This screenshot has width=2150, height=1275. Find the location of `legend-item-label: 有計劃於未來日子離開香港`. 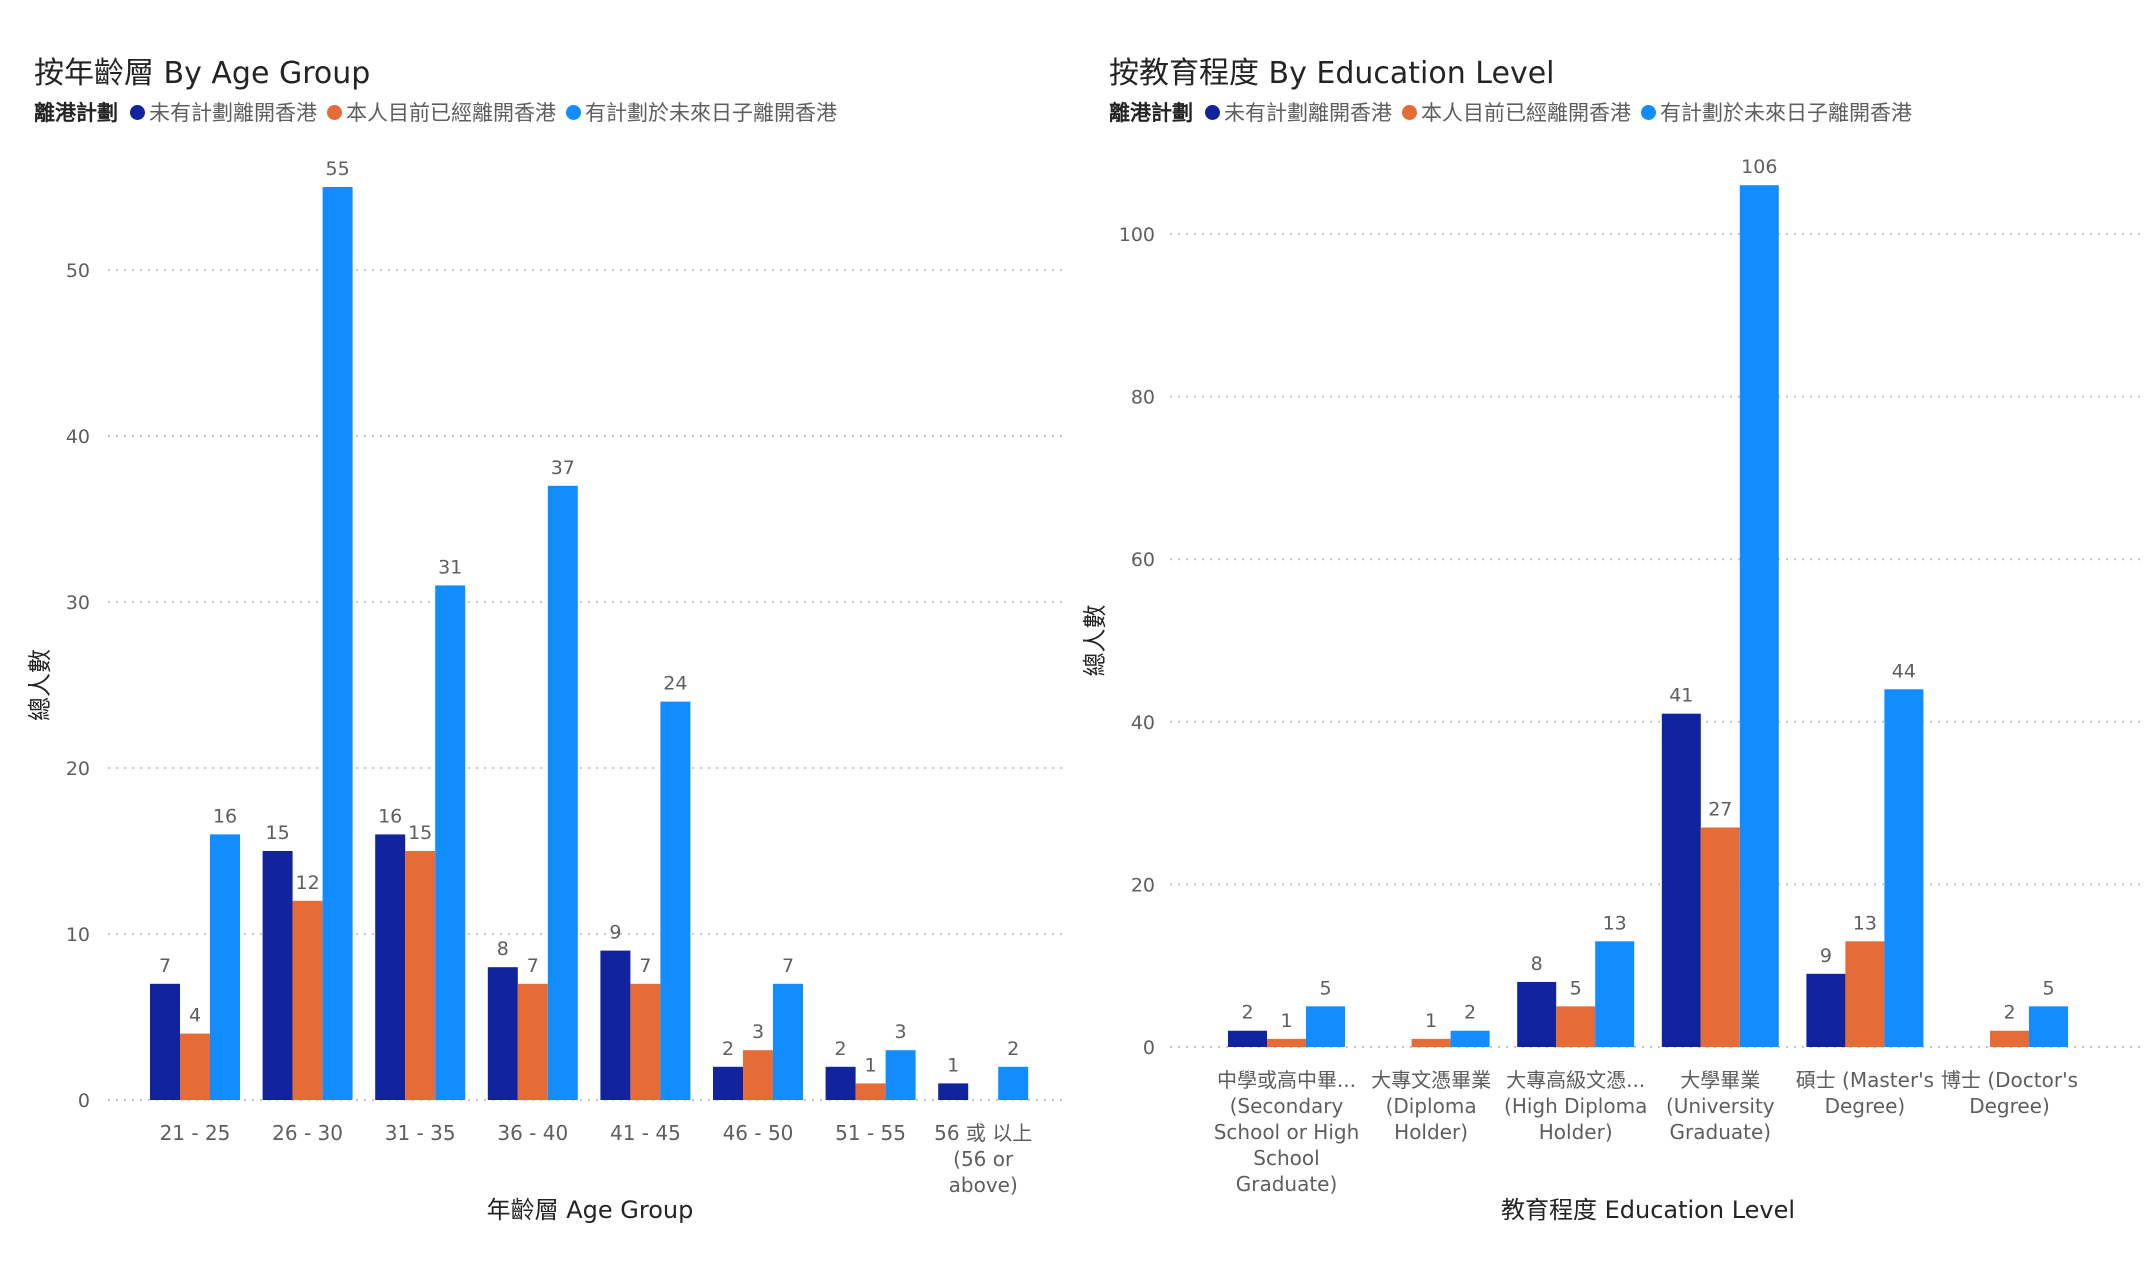

legend-item-label: 有計劃於未來日子離開香港 is located at coordinates (711, 113).